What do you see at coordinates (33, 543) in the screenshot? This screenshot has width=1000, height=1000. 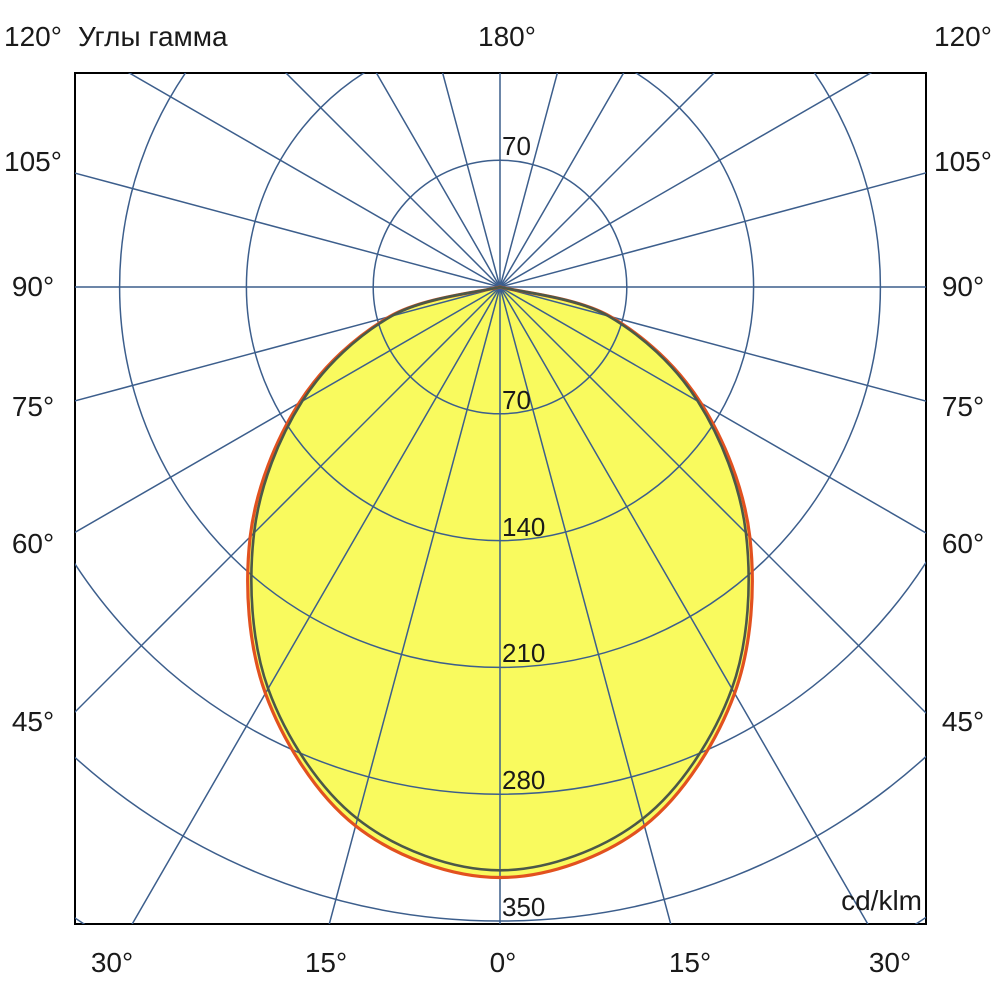 I see `gamma-angle-label-left: 60°` at bounding box center [33, 543].